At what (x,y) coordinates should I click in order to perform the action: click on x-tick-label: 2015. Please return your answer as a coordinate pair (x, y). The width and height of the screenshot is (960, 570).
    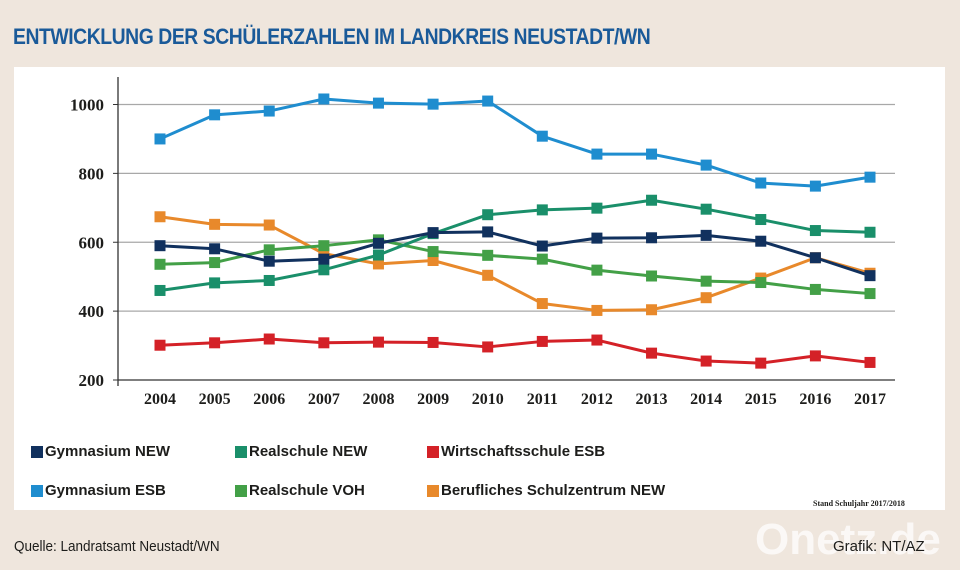
    Looking at the image, I should click on (761, 399).